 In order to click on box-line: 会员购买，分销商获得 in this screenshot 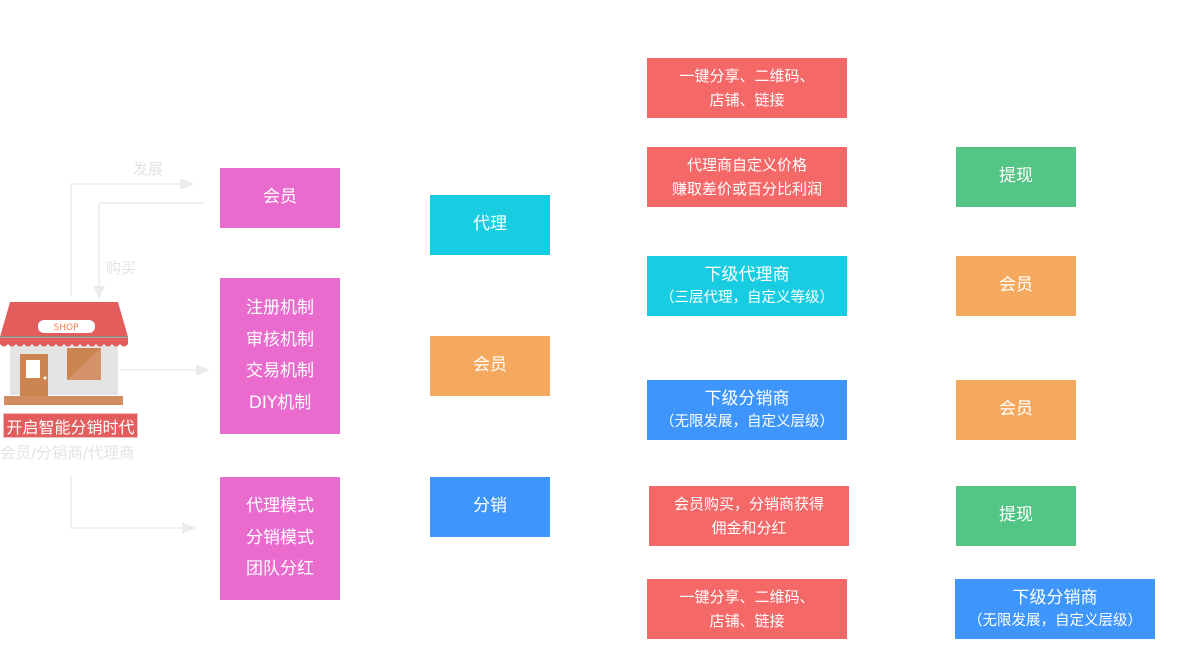, I will do `click(748, 504)`.